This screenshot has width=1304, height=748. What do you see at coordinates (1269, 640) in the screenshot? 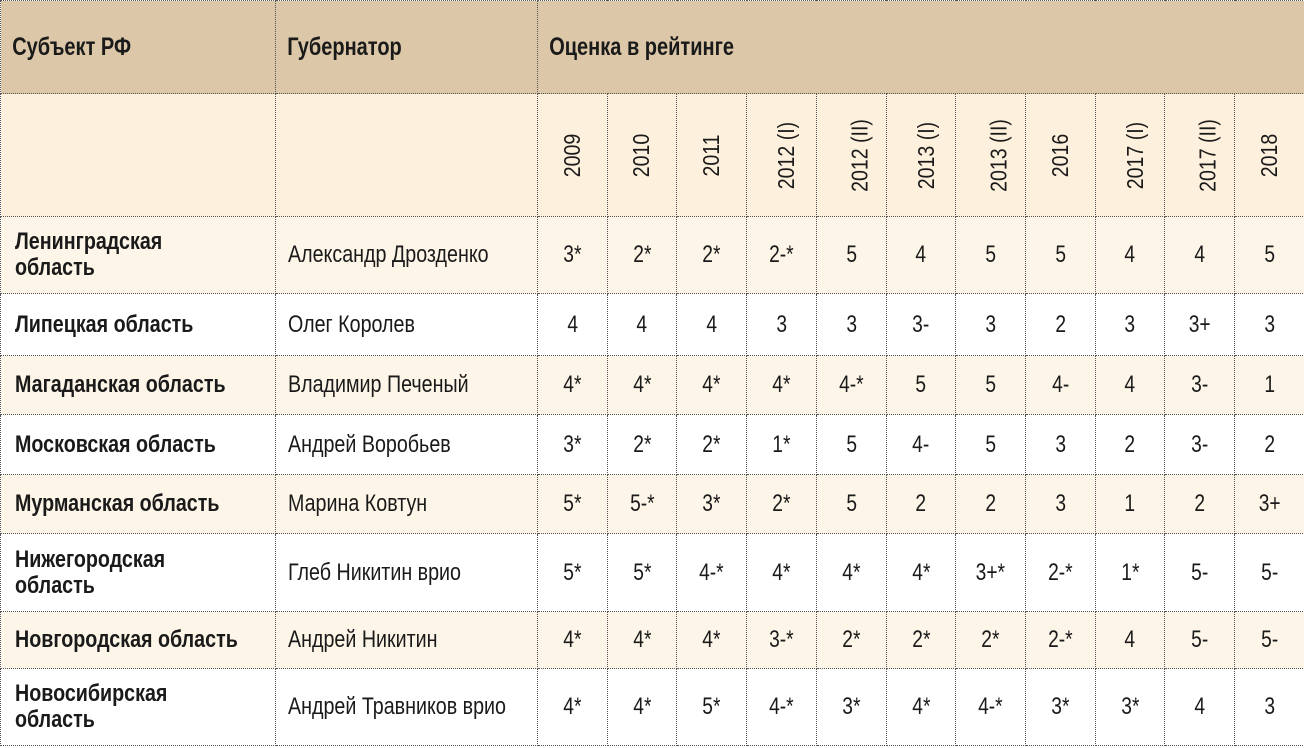
I see `score-cell: 5-` at bounding box center [1269, 640].